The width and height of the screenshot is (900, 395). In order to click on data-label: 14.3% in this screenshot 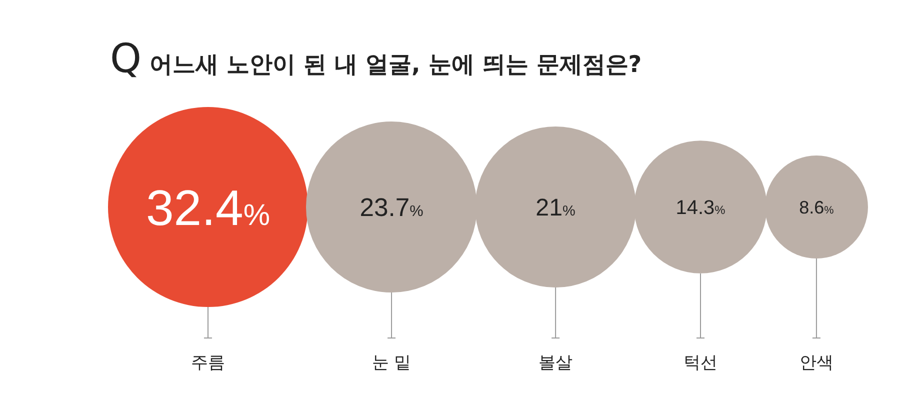, I will do `click(701, 208)`.